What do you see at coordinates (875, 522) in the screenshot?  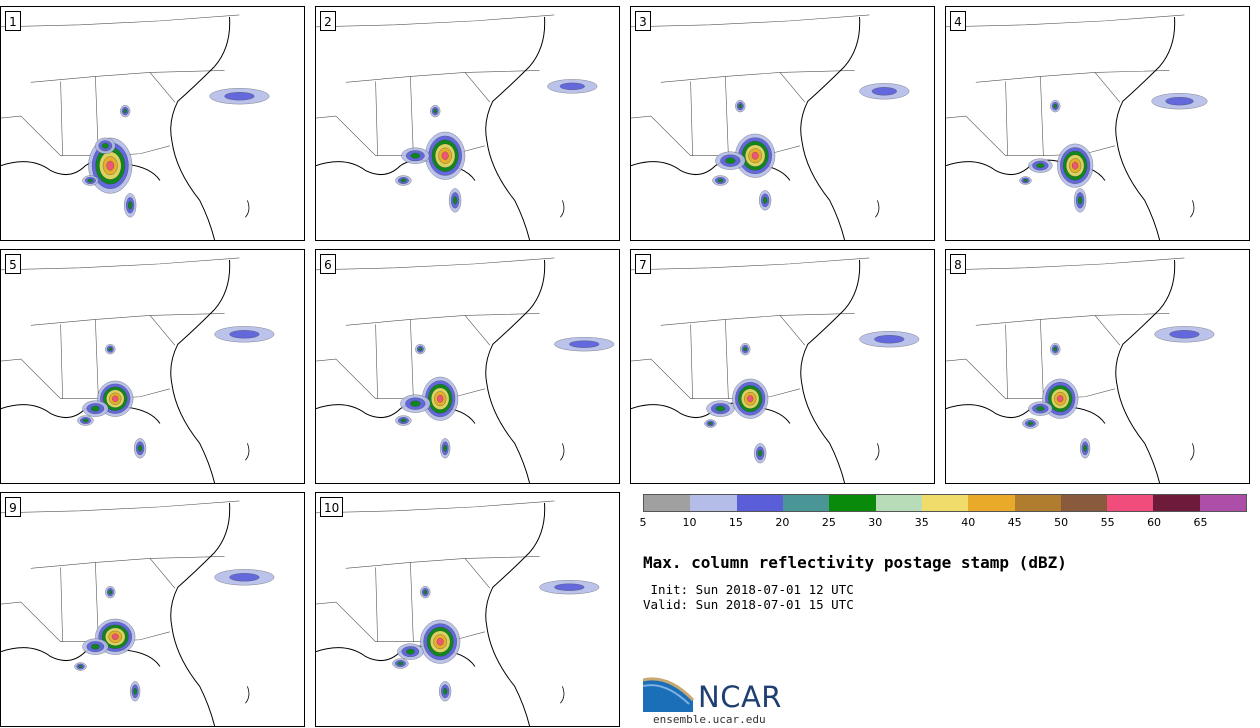 I see `colorbar-tick-30: 30` at bounding box center [875, 522].